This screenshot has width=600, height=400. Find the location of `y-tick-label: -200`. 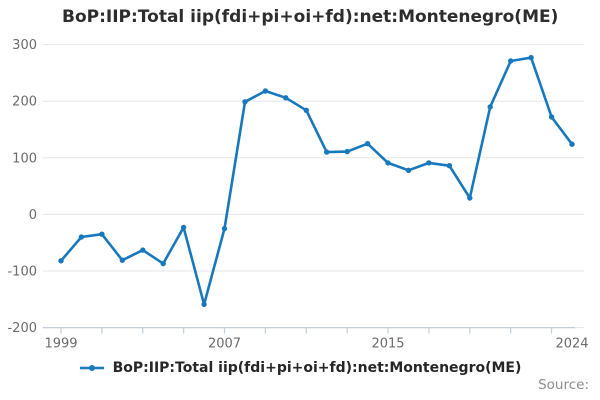

y-tick-label: -200 is located at coordinates (22, 328).